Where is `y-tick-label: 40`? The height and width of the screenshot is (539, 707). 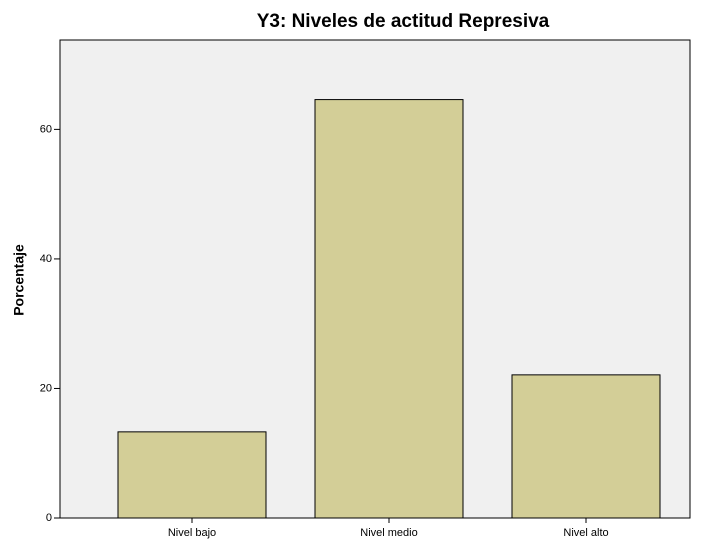
y-tick-label: 40 is located at coordinates (46, 259).